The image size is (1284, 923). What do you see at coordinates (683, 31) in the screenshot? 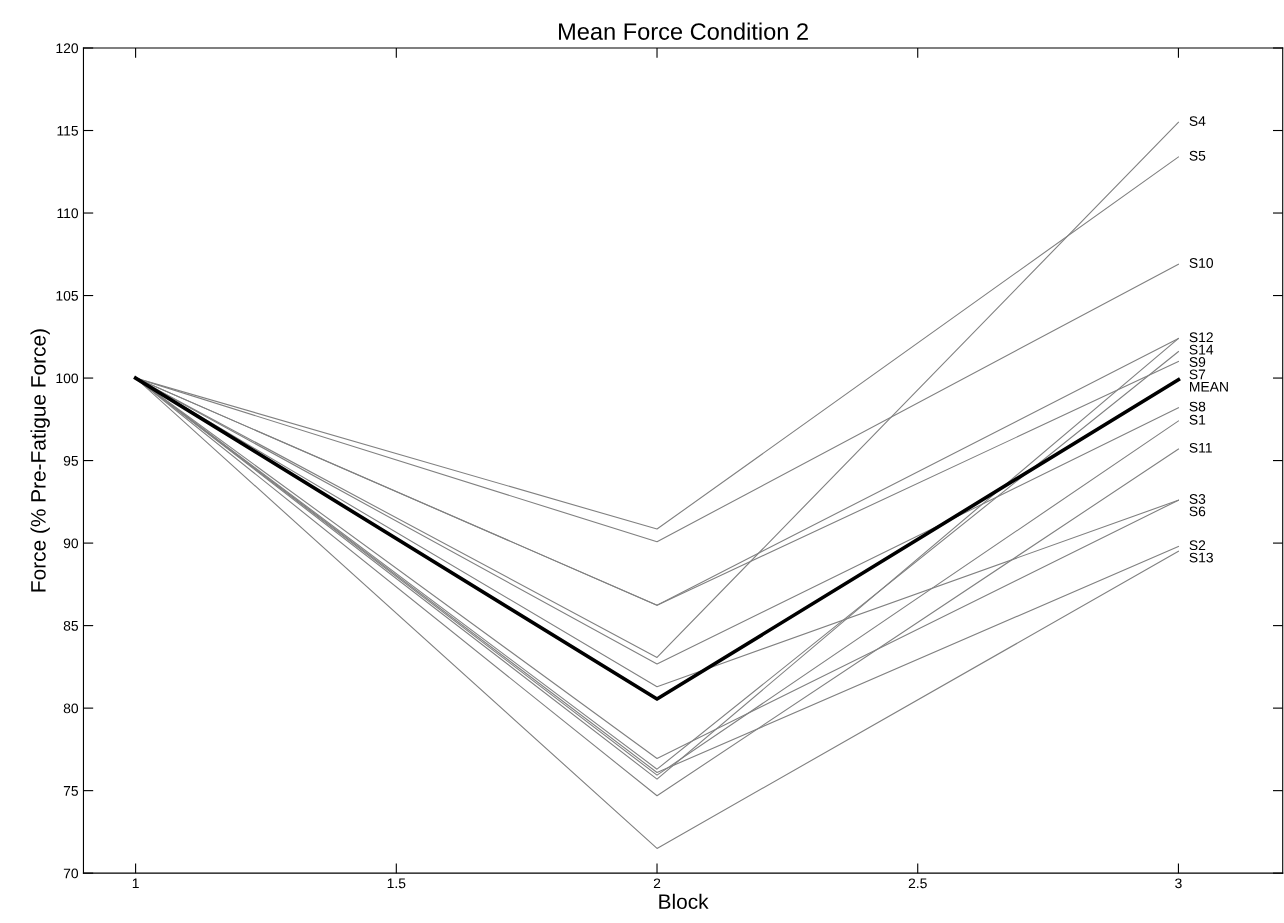
I see `chart-title: Mean Force Condition 2` at bounding box center [683, 31].